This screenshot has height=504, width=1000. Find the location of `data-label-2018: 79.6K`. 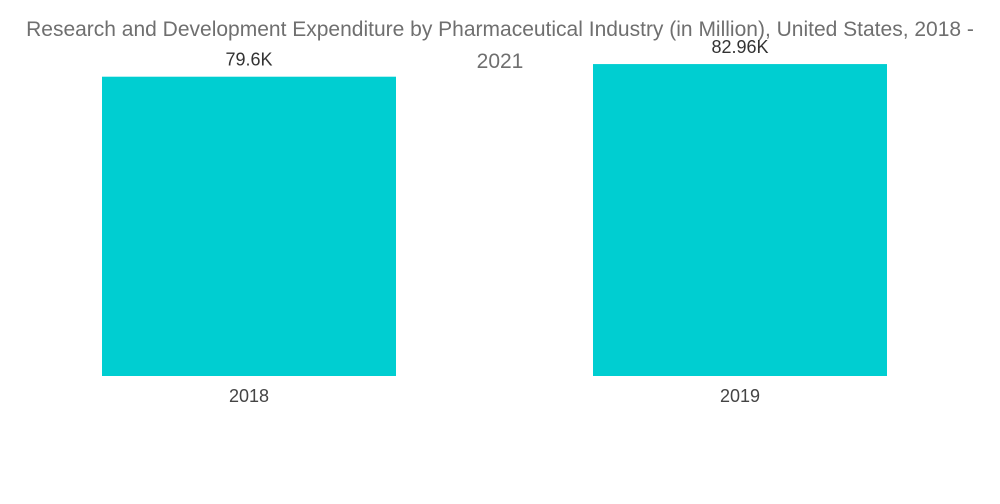

data-label-2018: 79.6K is located at coordinates (248, 60).